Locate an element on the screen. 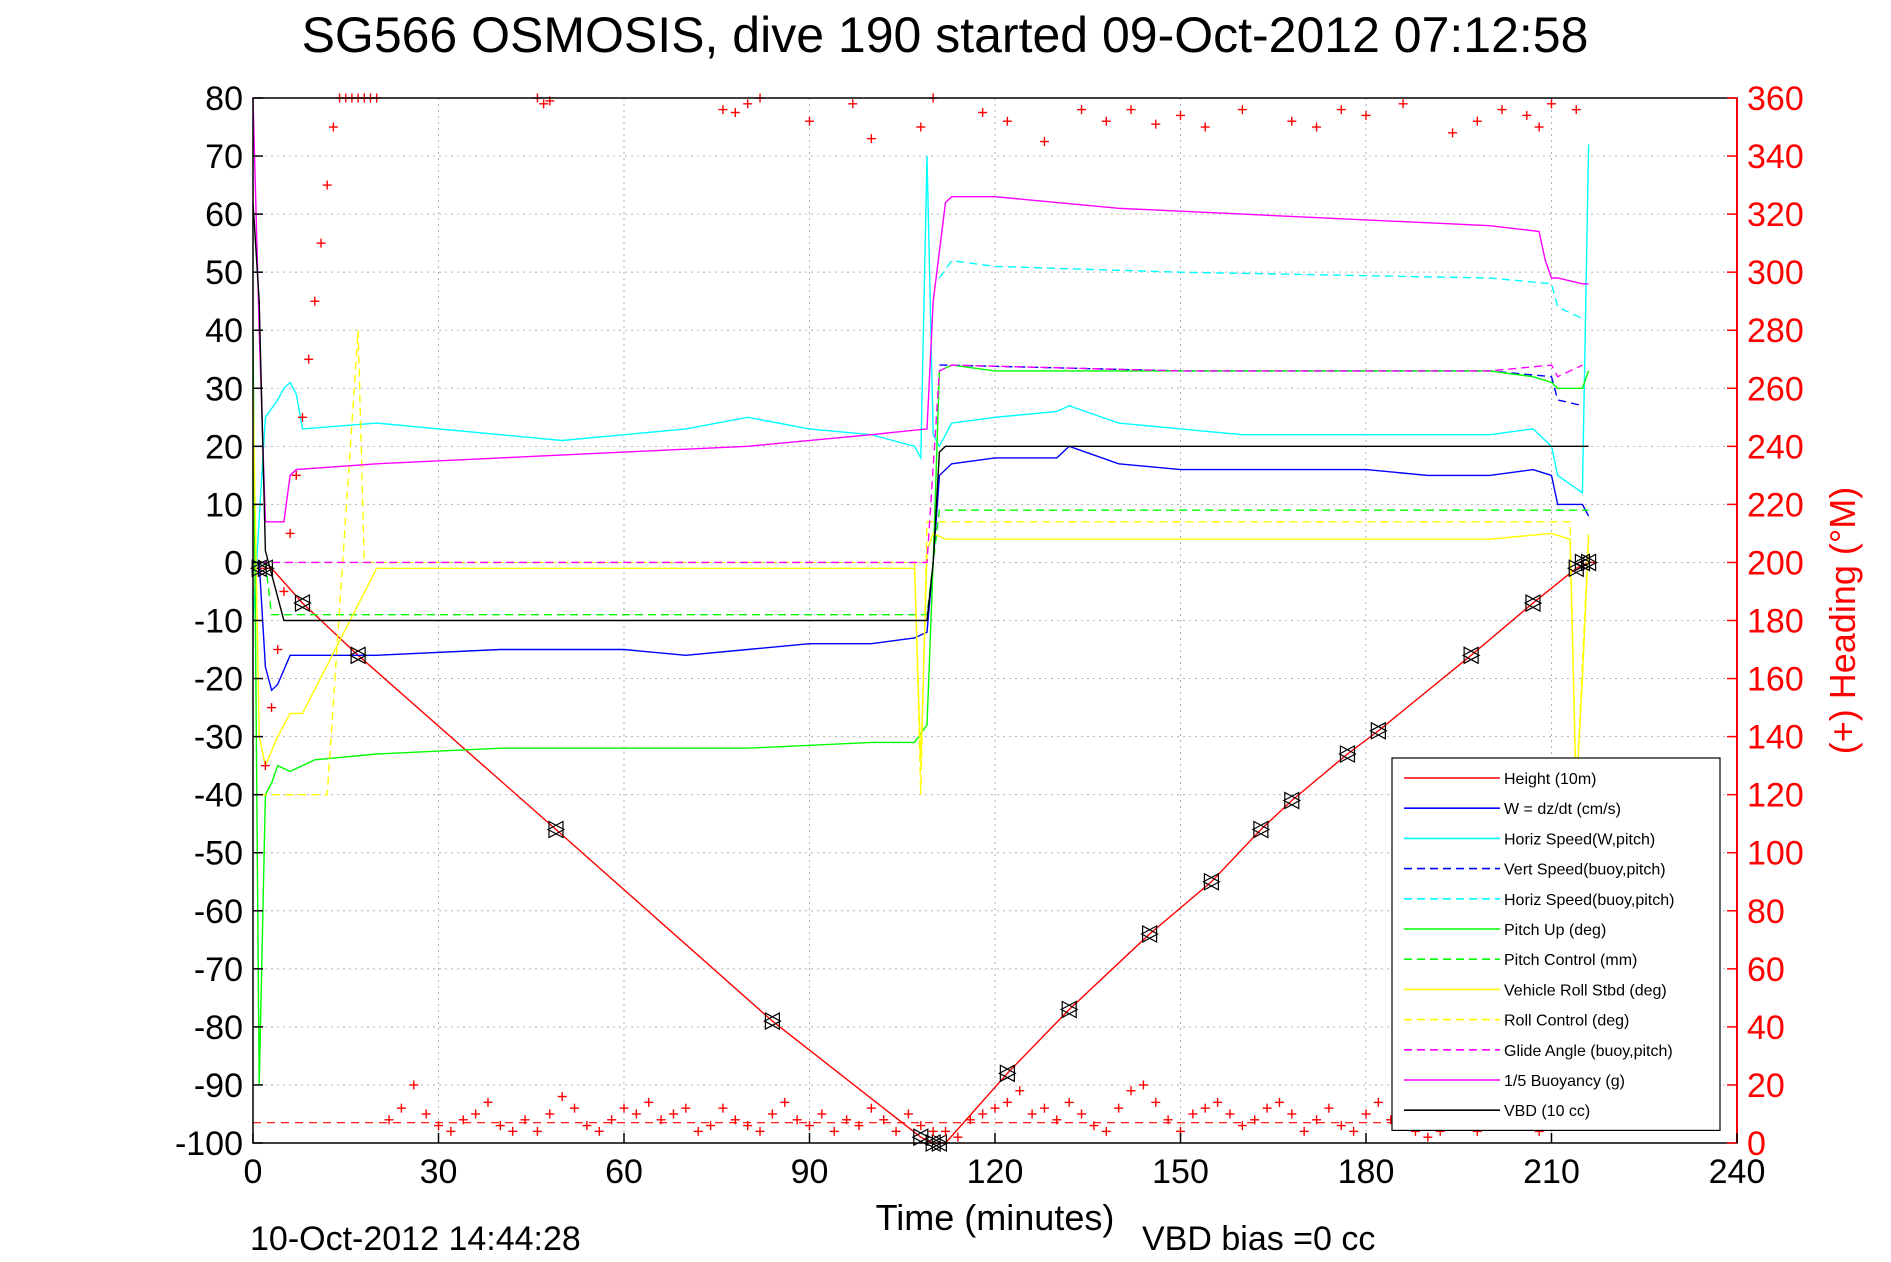 The image size is (1891, 1262). legend-label: Height (10m) is located at coordinates (1550, 779).